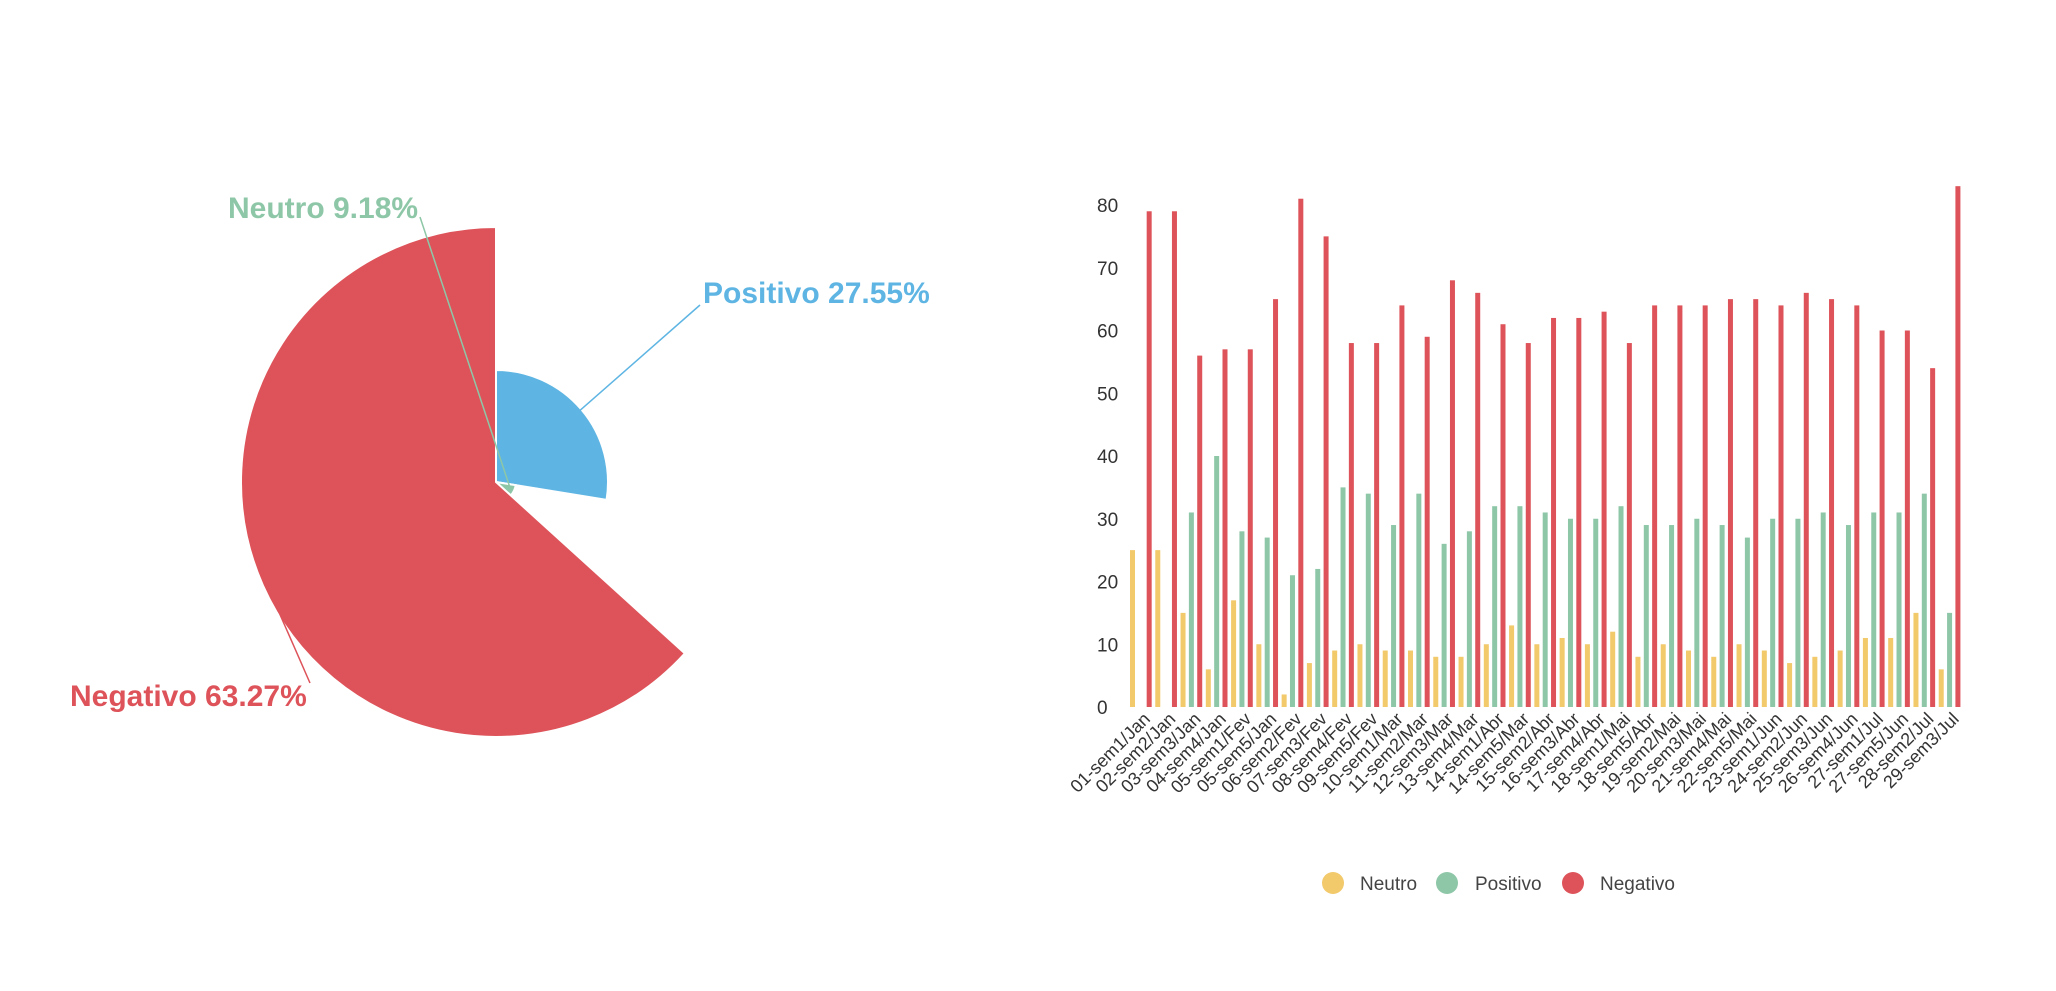 The height and width of the screenshot is (991, 2056). What do you see at coordinates (1107, 583) in the screenshot?
I see `y-tick-label: 20` at bounding box center [1107, 583].